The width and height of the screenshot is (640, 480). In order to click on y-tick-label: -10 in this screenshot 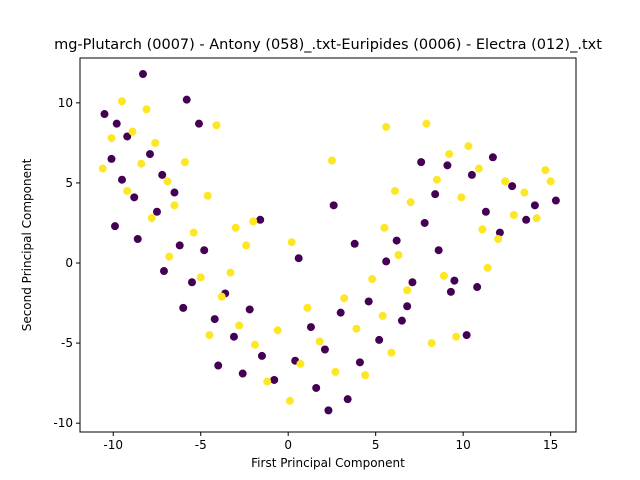, I will do `click(63, 423)`.